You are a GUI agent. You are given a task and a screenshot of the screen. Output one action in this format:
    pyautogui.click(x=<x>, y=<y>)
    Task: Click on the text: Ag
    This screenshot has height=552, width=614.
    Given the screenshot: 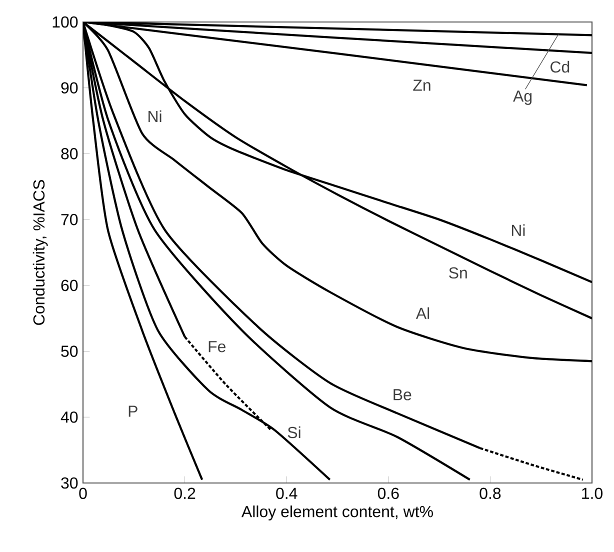 What is the action you would take?
    pyautogui.click(x=522, y=97)
    